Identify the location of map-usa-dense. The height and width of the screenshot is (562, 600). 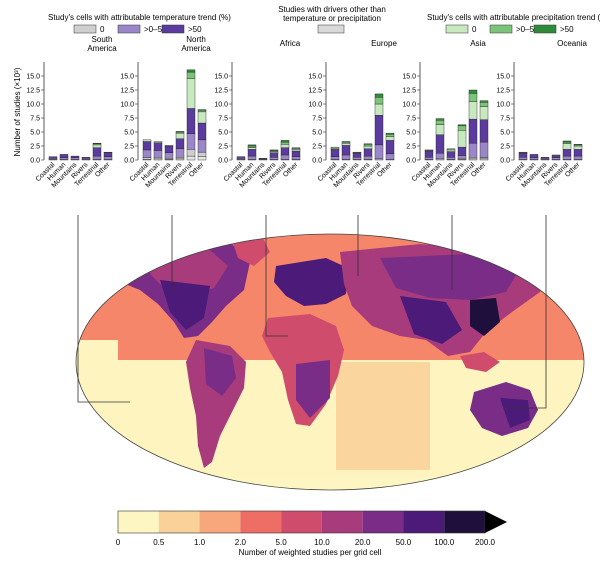
(185, 305).